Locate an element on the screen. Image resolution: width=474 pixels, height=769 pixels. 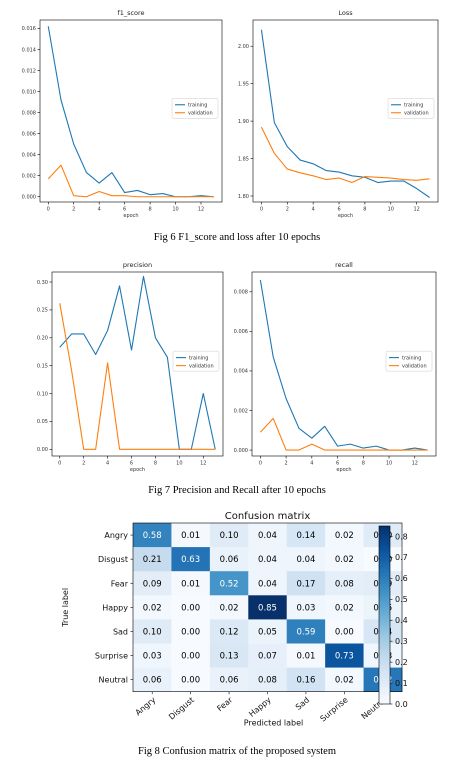
y-tick-label: Surprise is located at coordinates (111, 656).